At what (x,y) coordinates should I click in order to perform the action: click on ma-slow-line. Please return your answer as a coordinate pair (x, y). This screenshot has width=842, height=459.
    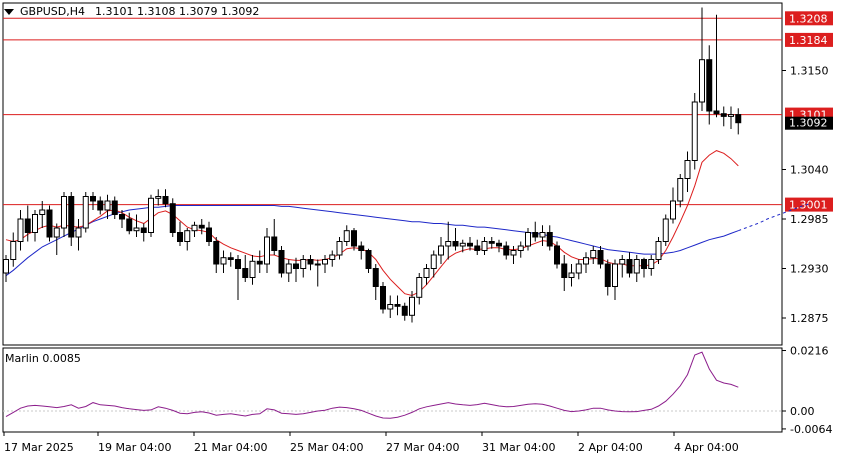
    Looking at the image, I should click on (372, 241).